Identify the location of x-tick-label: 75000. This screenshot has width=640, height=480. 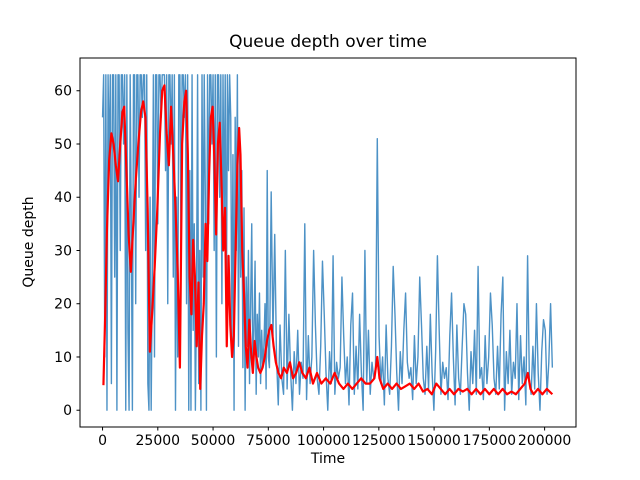
(268, 441).